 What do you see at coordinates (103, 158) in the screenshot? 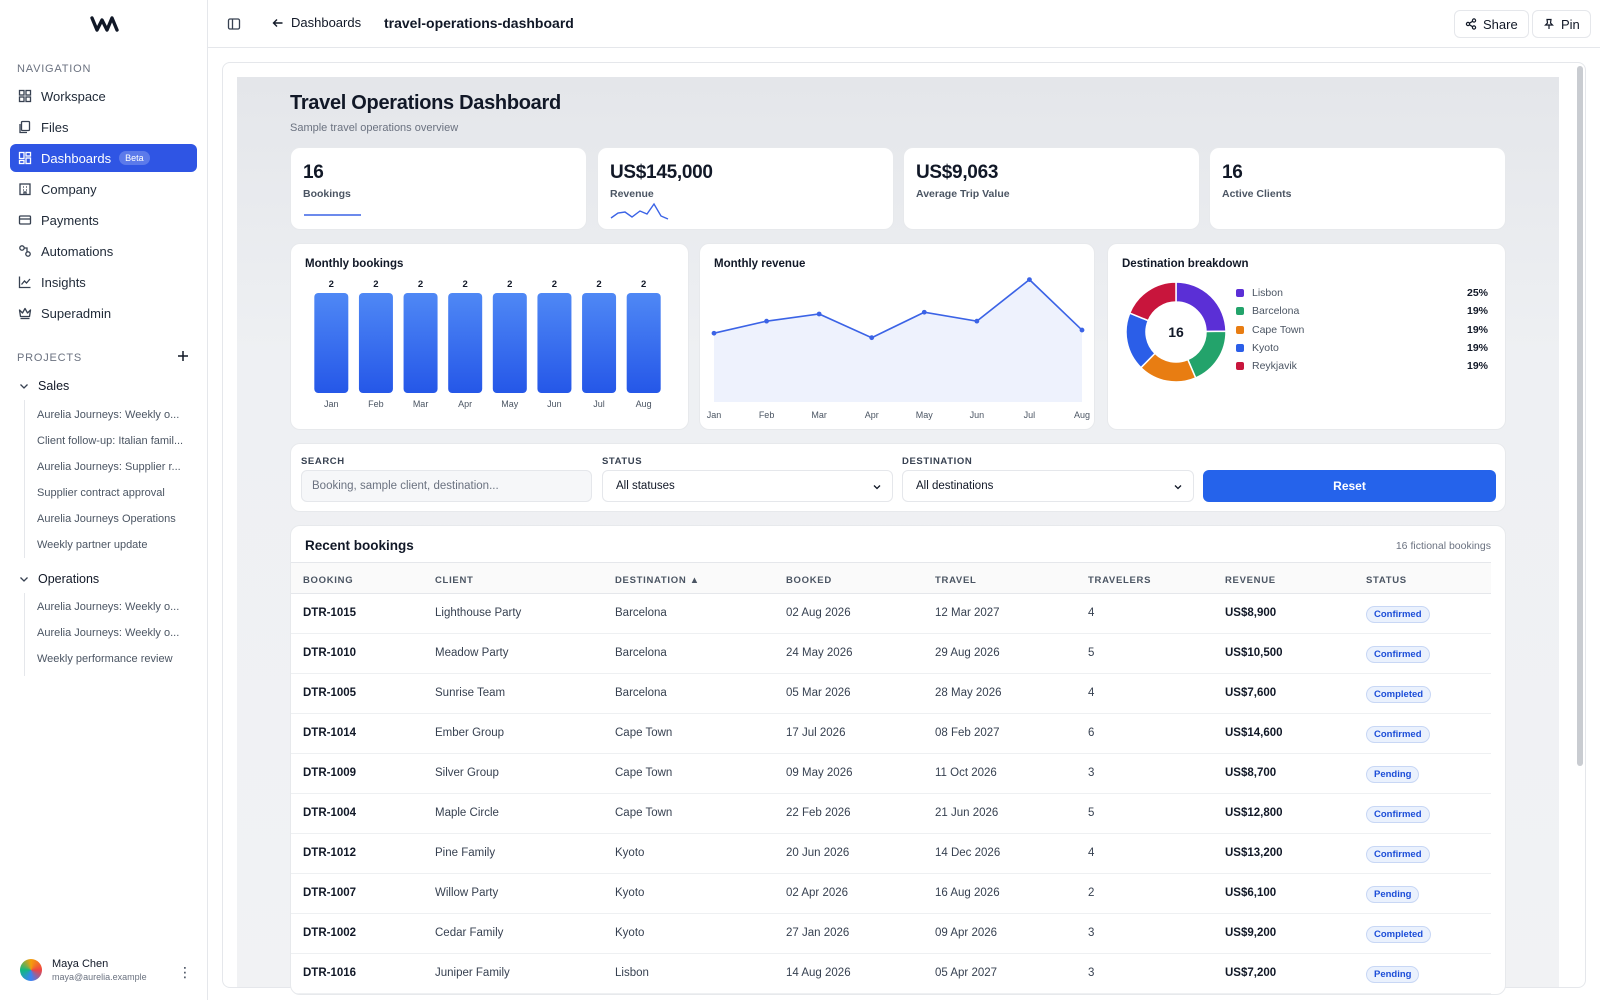
I see `sidebar-item-dashboards: Dashboards Beta` at bounding box center [103, 158].